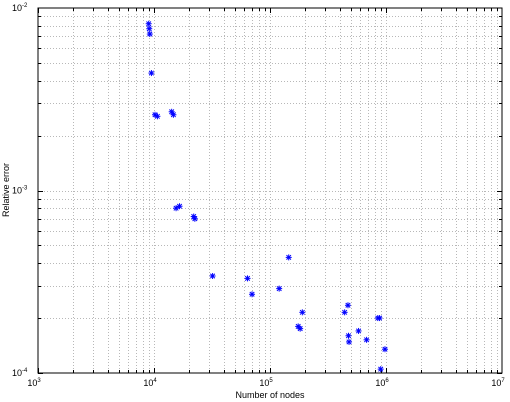 The width and height of the screenshot is (510, 402). I want to click on y-tick-exponent: -4, so click(25, 371).